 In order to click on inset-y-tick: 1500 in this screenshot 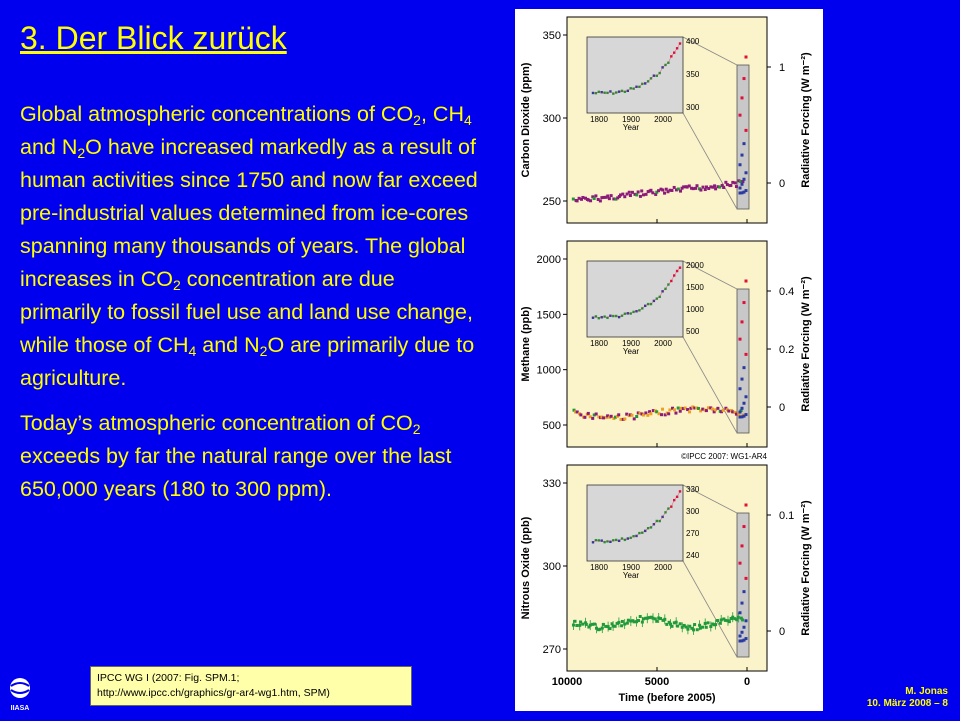, I will do `click(695, 287)`.